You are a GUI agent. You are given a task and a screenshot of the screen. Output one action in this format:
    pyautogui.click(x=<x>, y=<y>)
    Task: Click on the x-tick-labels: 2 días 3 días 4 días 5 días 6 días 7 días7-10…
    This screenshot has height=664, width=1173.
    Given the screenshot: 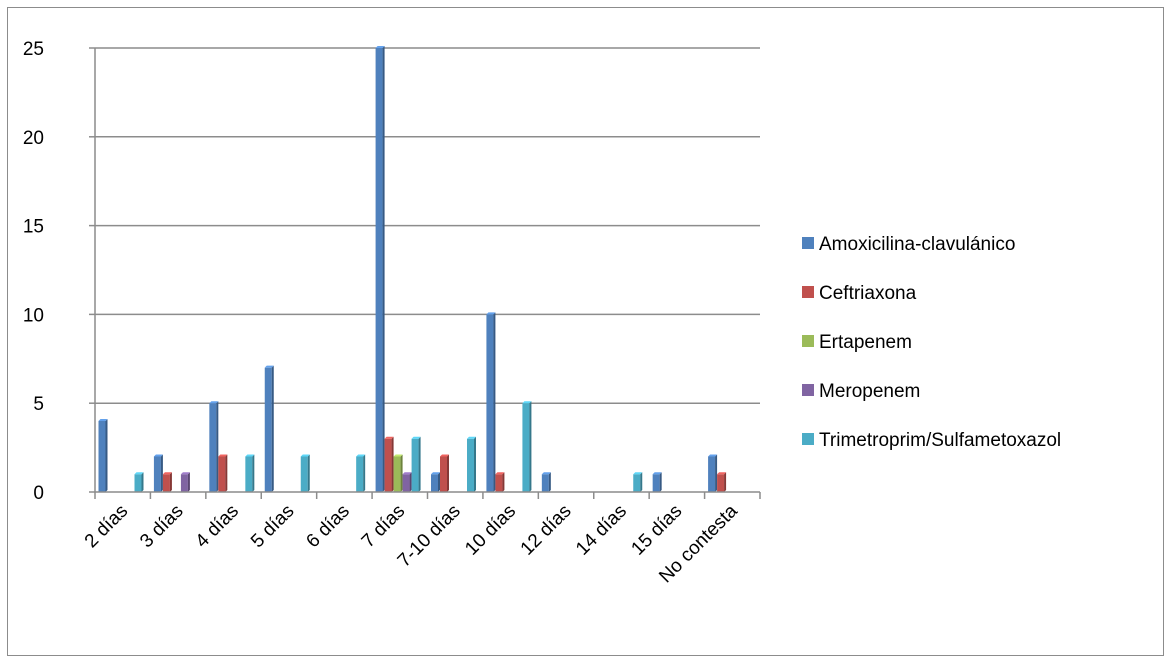 What is the action you would take?
    pyautogui.click(x=411, y=543)
    